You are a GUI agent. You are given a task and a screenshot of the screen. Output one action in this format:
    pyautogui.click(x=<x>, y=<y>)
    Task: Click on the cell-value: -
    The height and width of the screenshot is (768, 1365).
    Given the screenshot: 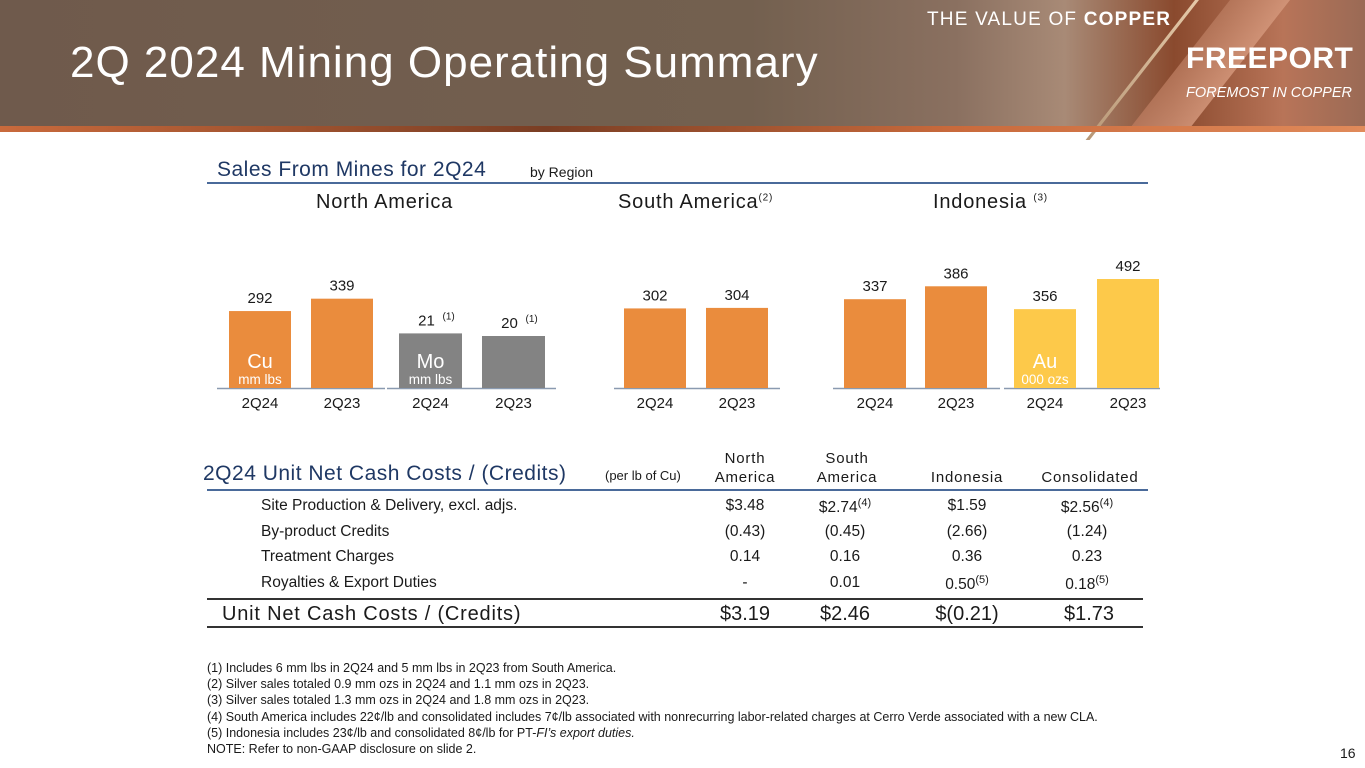 What is the action you would take?
    pyautogui.click(x=745, y=582)
    